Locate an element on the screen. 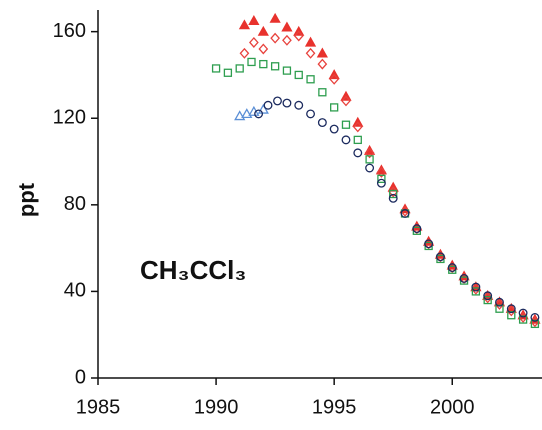 This screenshot has height=430, width=542. y-tick-label: 80 is located at coordinates (75, 204).